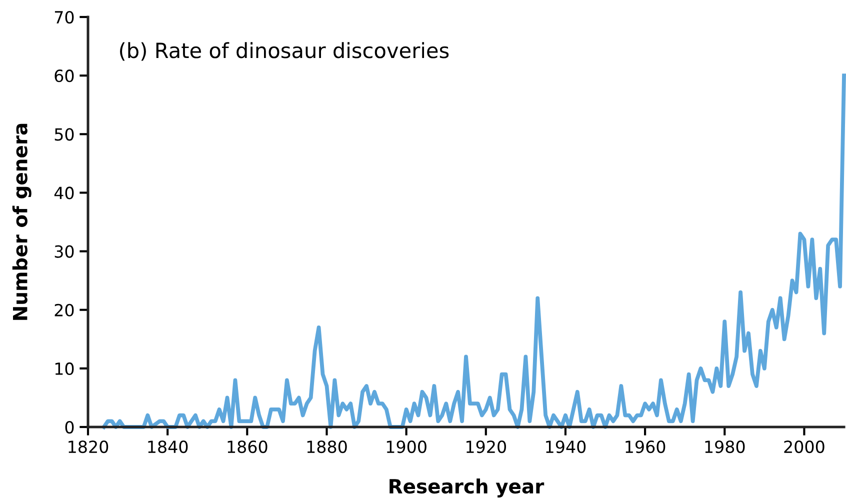  I want to click on x-tick-label: 1960, so click(646, 447).